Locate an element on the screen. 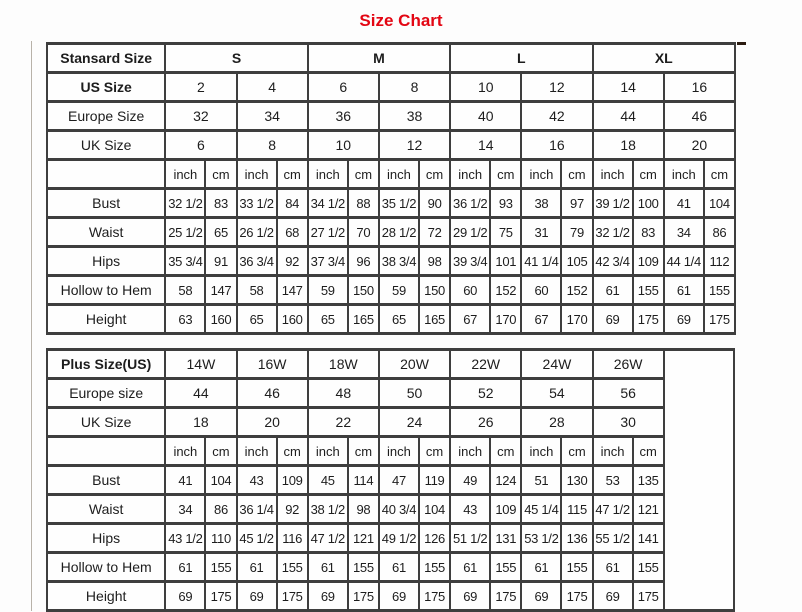 Image resolution: width=802 pixels, height=612 pixels. size-value: 40 is located at coordinates (486, 116).